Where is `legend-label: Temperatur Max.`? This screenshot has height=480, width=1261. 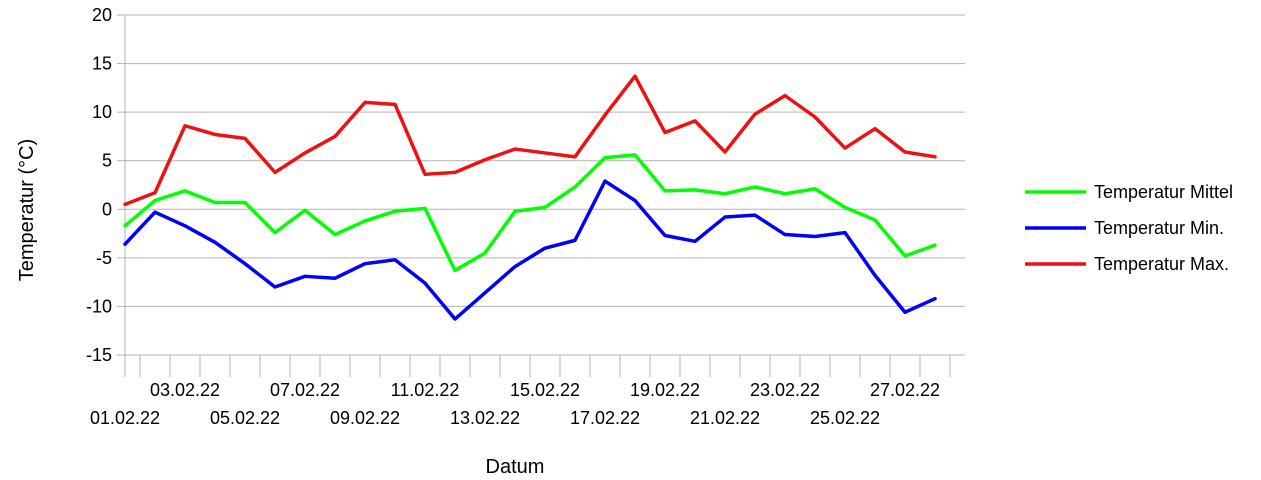
legend-label: Temperatur Max. is located at coordinates (1161, 264).